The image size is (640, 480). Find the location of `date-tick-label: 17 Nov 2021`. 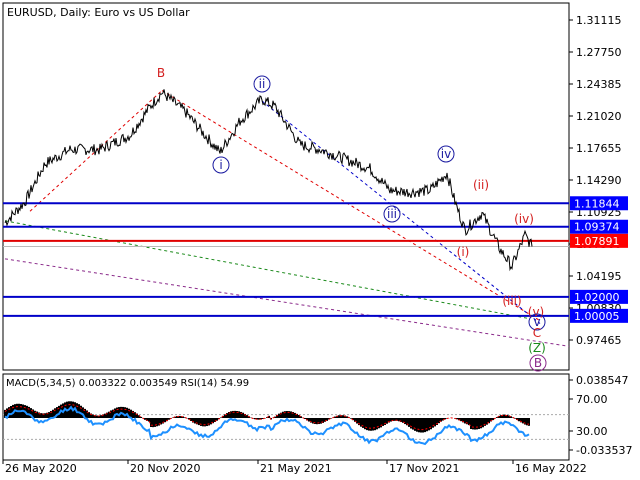

date-tick-label: 17 Nov 2021 is located at coordinates (424, 468).